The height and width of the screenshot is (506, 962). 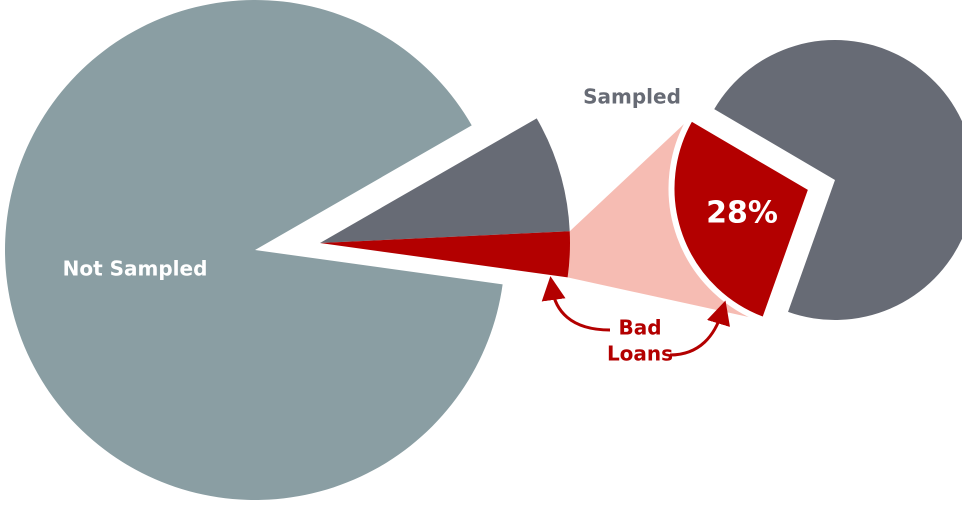 What do you see at coordinates (639, 328) in the screenshot?
I see `annotation: Bad` at bounding box center [639, 328].